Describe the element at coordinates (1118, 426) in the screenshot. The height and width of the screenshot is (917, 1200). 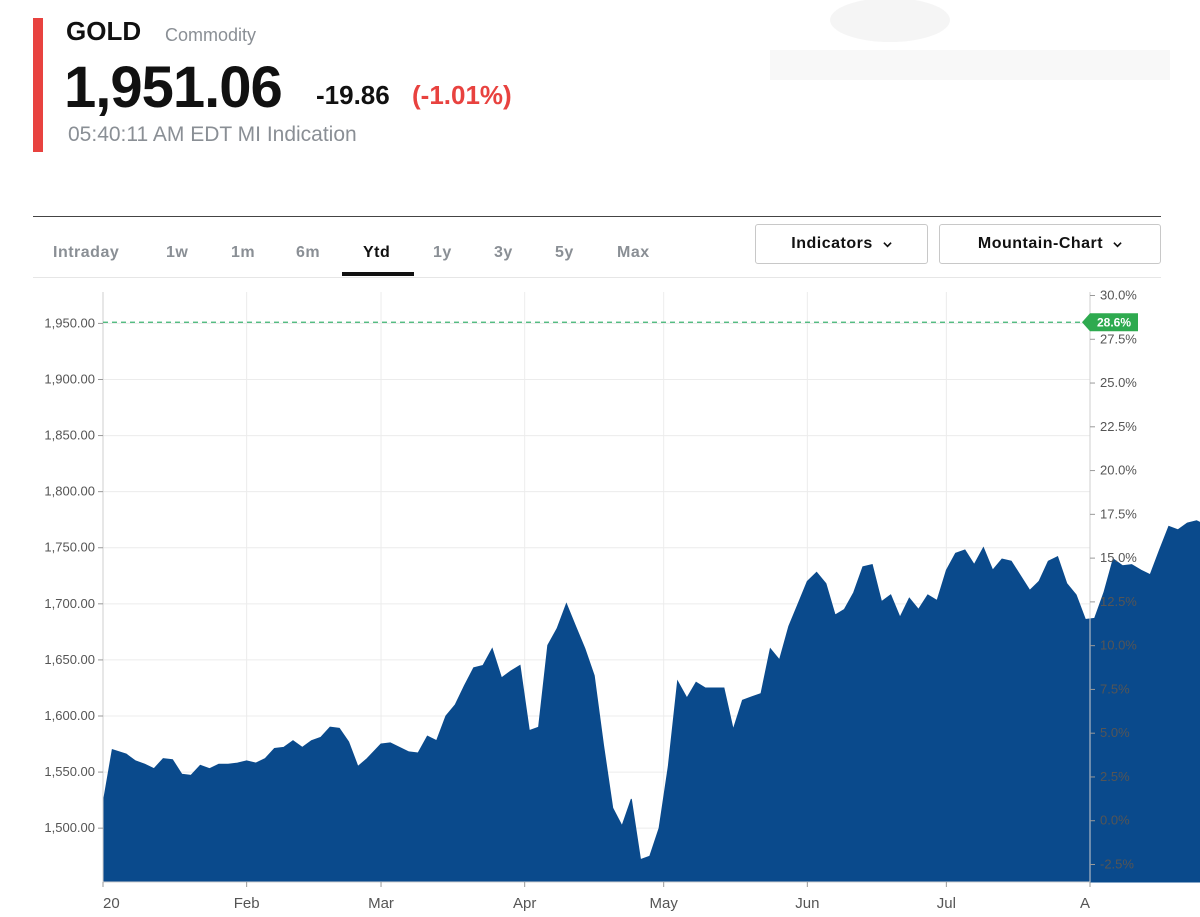
I see `y-right-tick-label: 22.5%` at that location.